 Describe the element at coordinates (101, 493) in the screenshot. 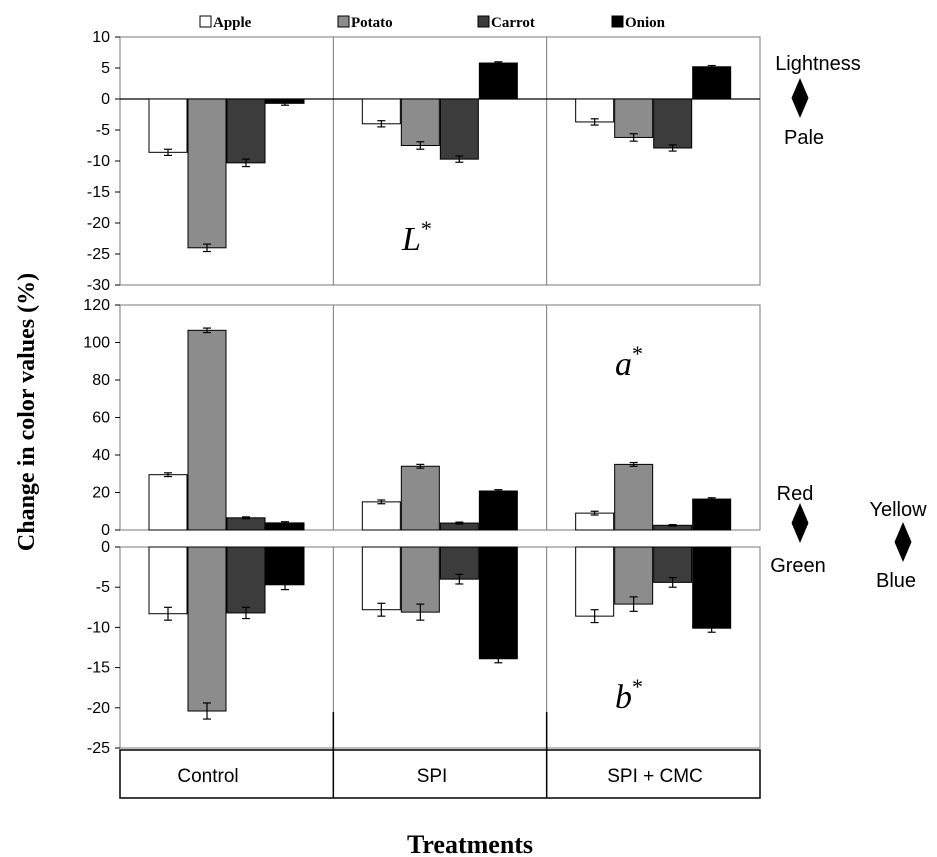

I see `y-tick-label: 20` at that location.